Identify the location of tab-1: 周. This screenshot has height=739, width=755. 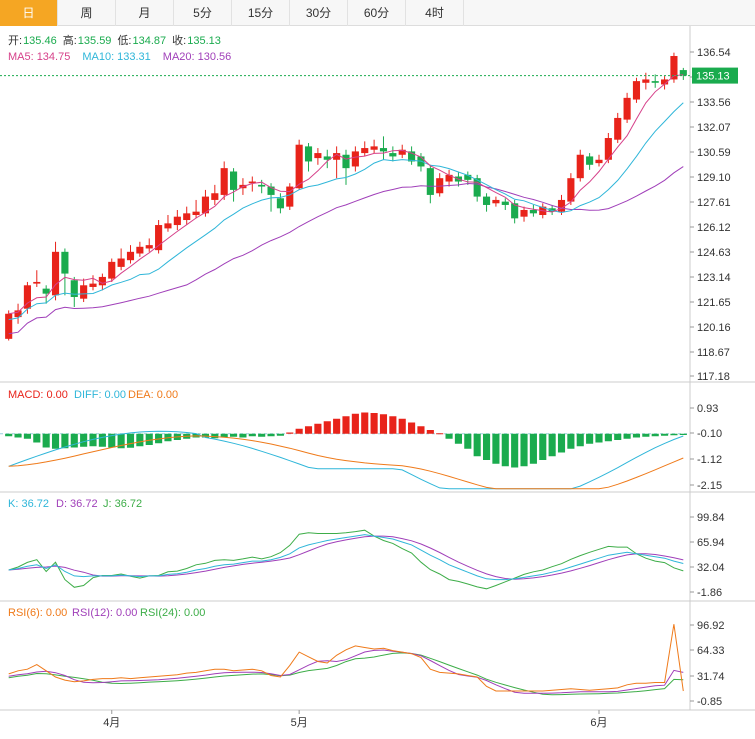
(87, 13).